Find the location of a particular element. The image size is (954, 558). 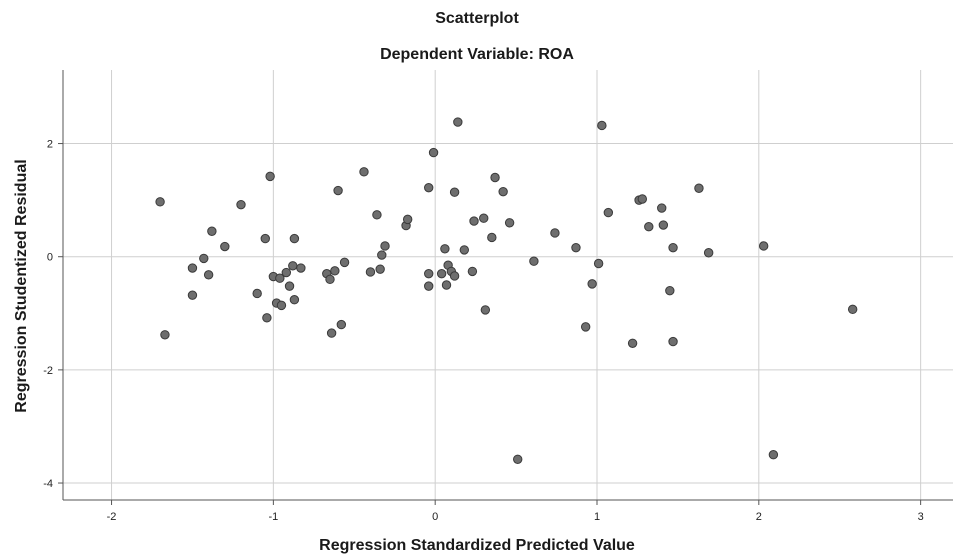

chart-title: Scatterplot is located at coordinates (477, 18).